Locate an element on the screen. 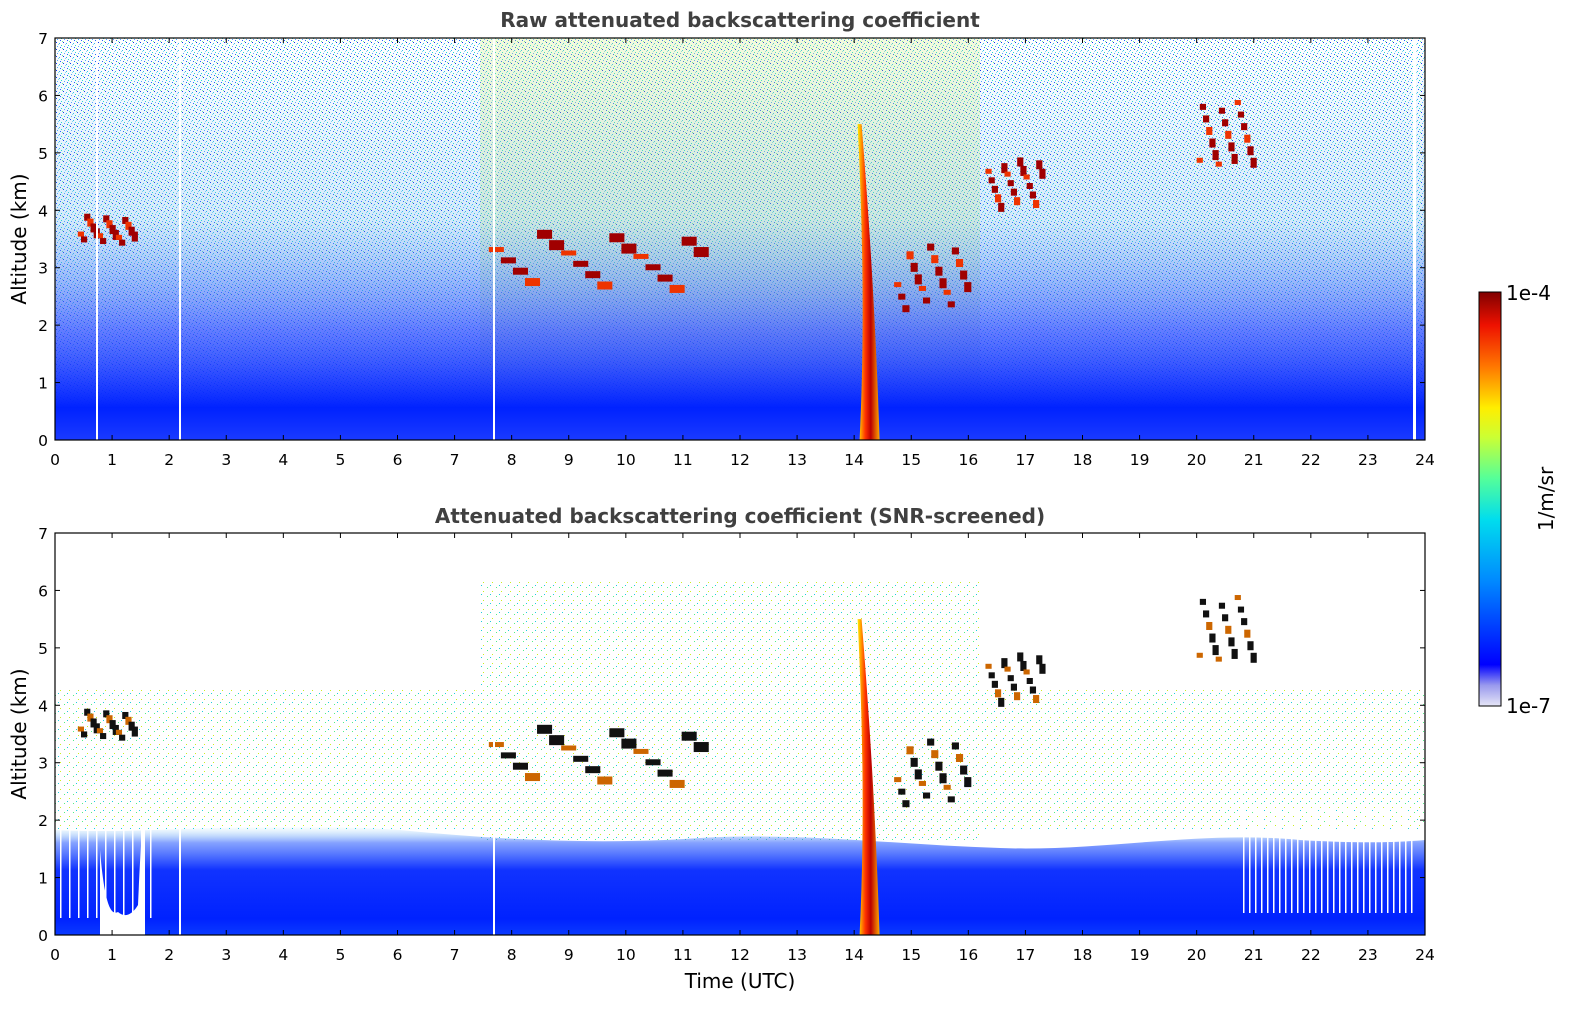 Image resolution: width=1595 pixels, height=1020 pixels. x-tick-label: 8 is located at coordinates (512, 460).